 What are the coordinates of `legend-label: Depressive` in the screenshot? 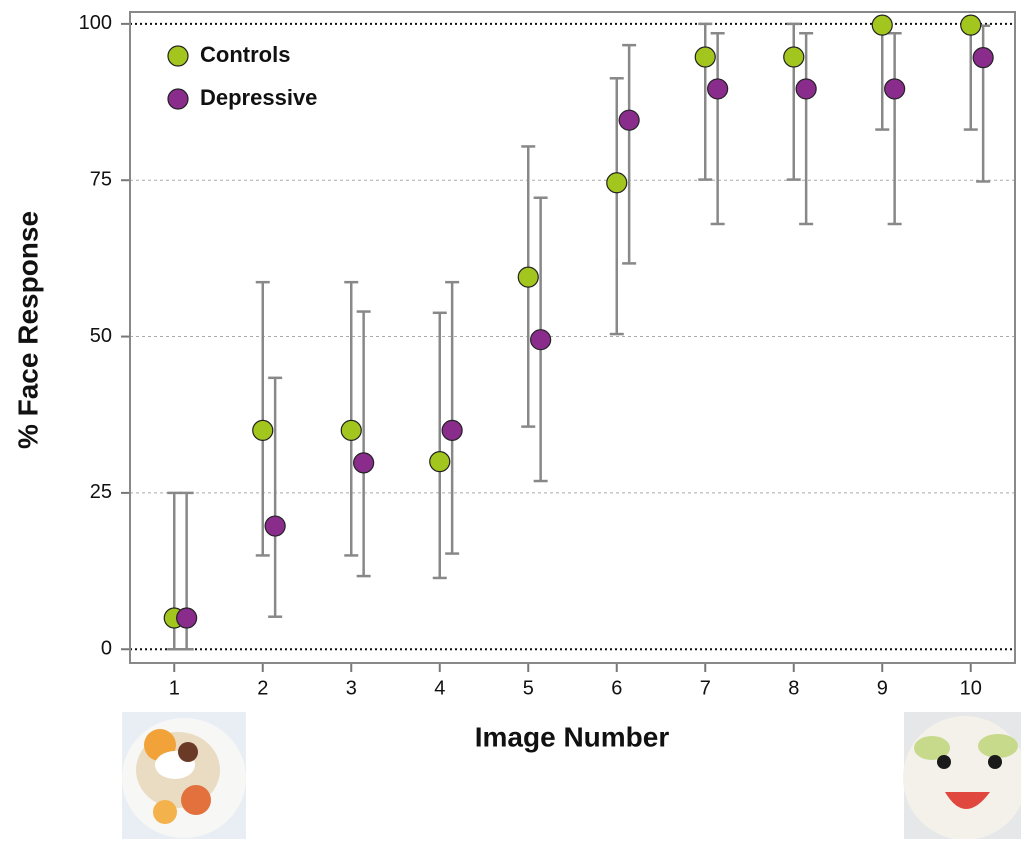 It's located at (258, 97).